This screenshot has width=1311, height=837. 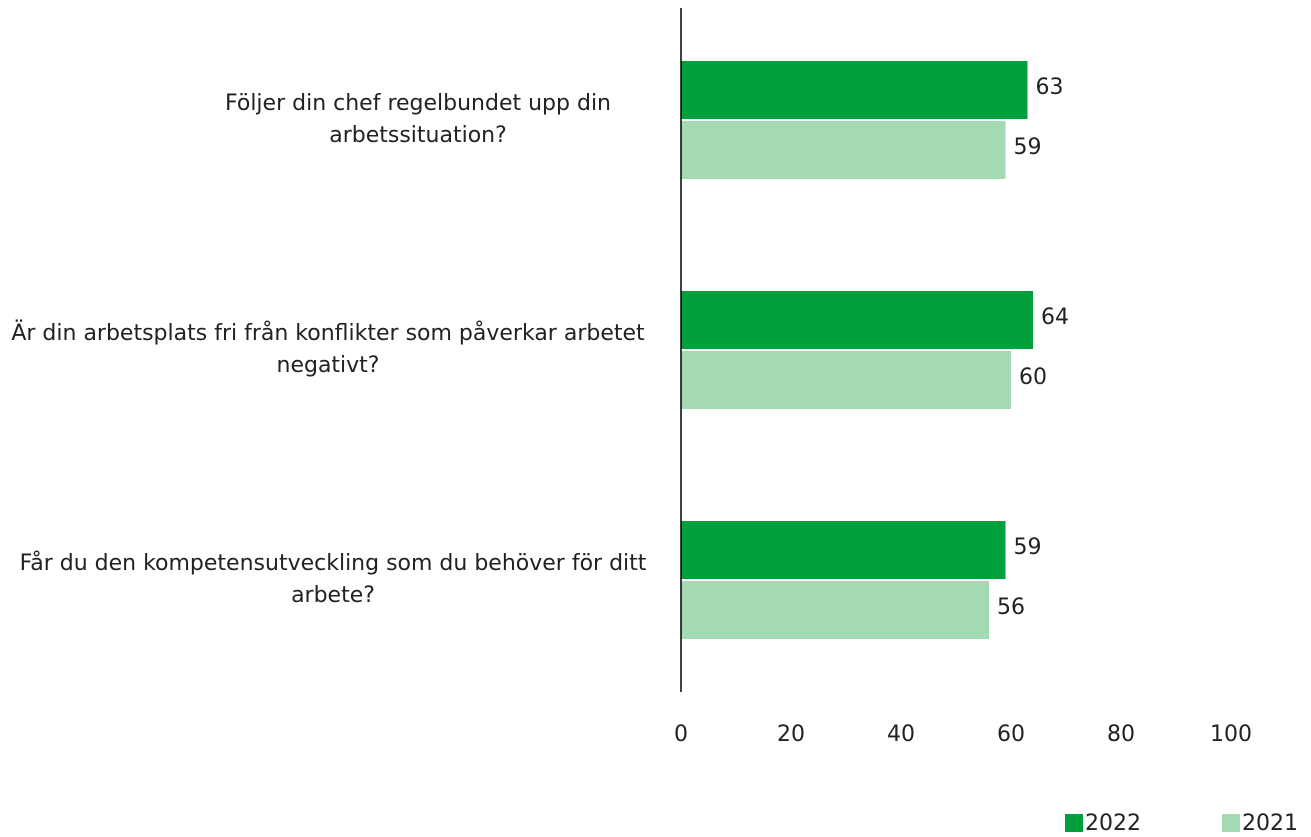 I want to click on x-tick-label: 40, so click(x=901, y=734).